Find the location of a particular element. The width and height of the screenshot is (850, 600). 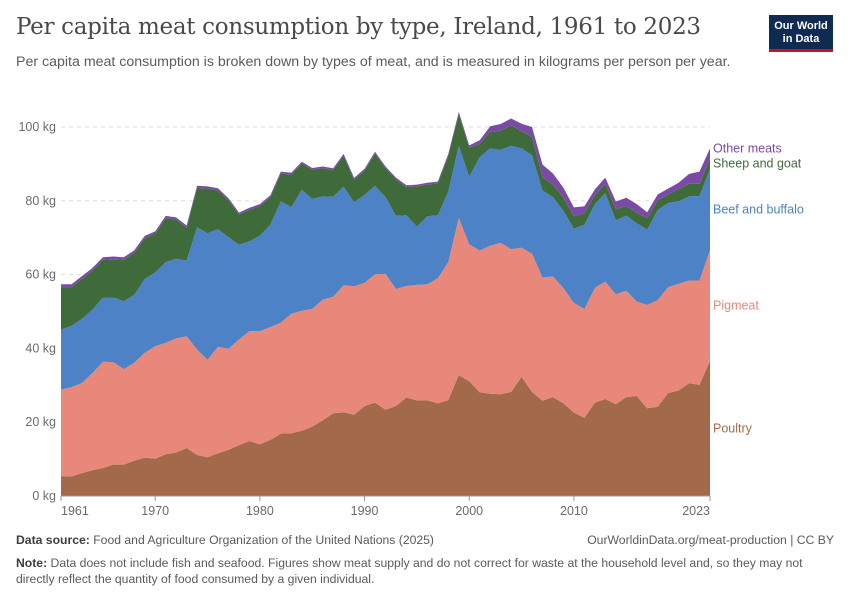

owid-logo: Our World in Data is located at coordinates (801, 33).